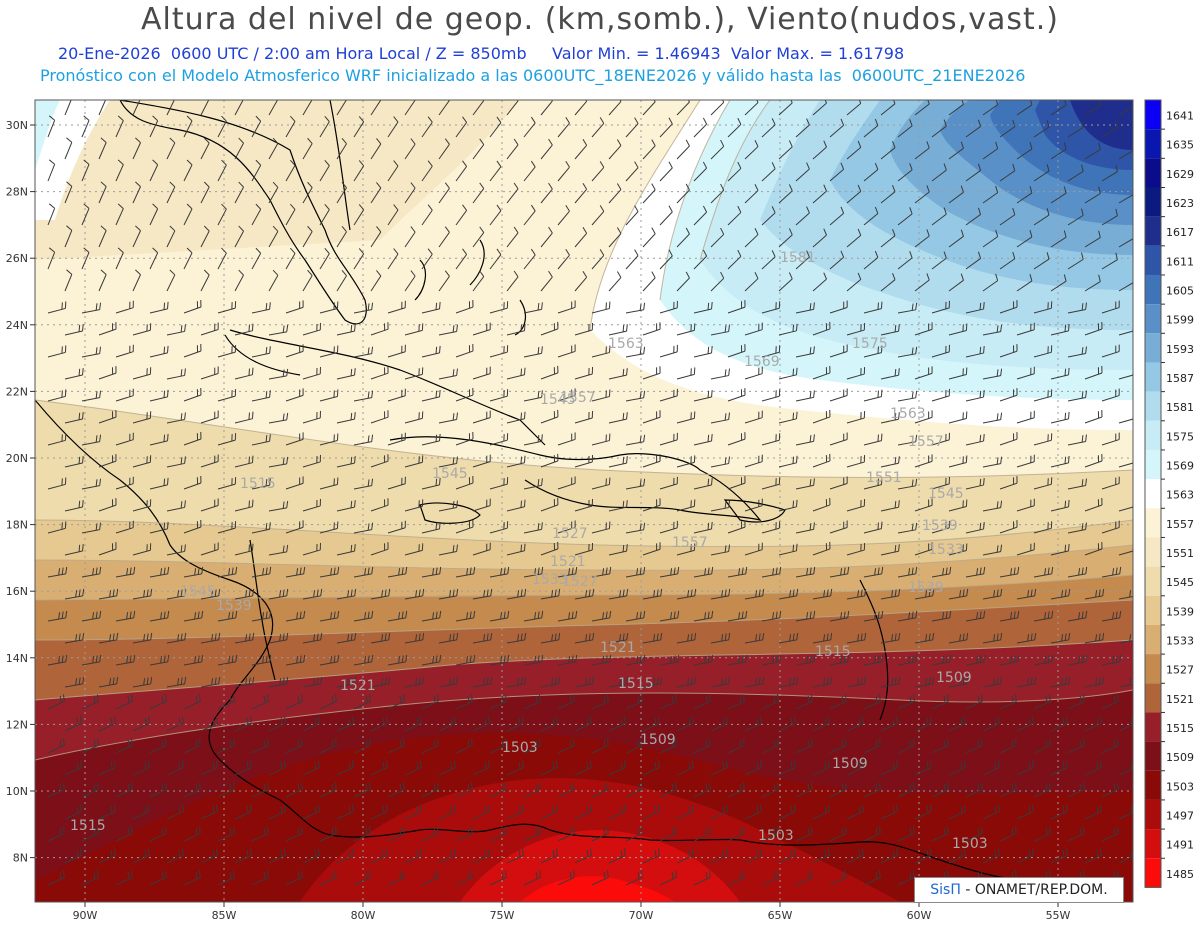  I want to click on contour-label: 1509, so click(850, 764).